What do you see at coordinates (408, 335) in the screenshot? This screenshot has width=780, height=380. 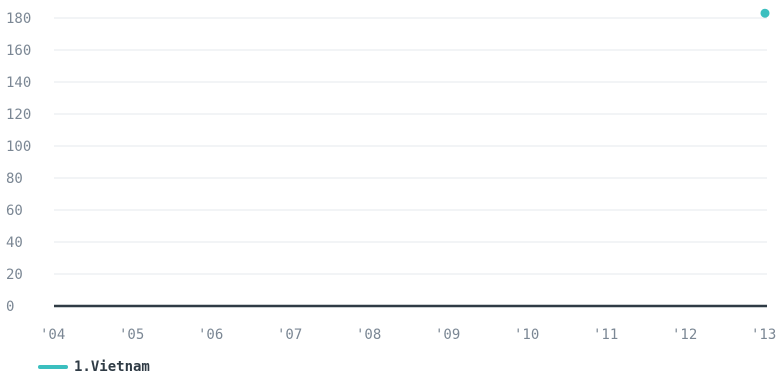 I see `x-axis-ticks: '04 '05 '06 '07 '08 '09 '10 '11 '12 '13` at bounding box center [408, 335].